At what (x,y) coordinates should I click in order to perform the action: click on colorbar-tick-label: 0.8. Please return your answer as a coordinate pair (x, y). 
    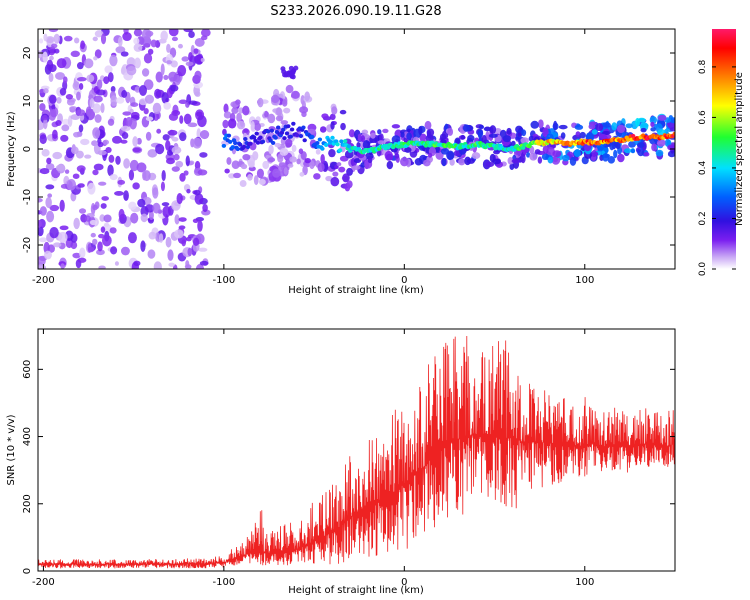
    Looking at the image, I should click on (703, 66).